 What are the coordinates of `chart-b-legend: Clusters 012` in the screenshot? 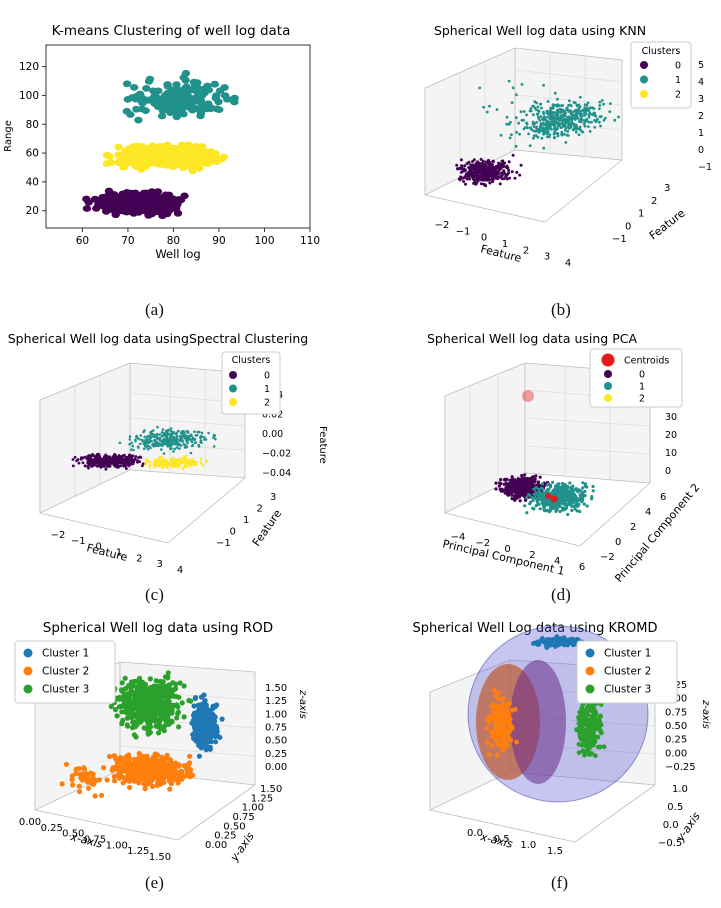 It's located at (661, 75).